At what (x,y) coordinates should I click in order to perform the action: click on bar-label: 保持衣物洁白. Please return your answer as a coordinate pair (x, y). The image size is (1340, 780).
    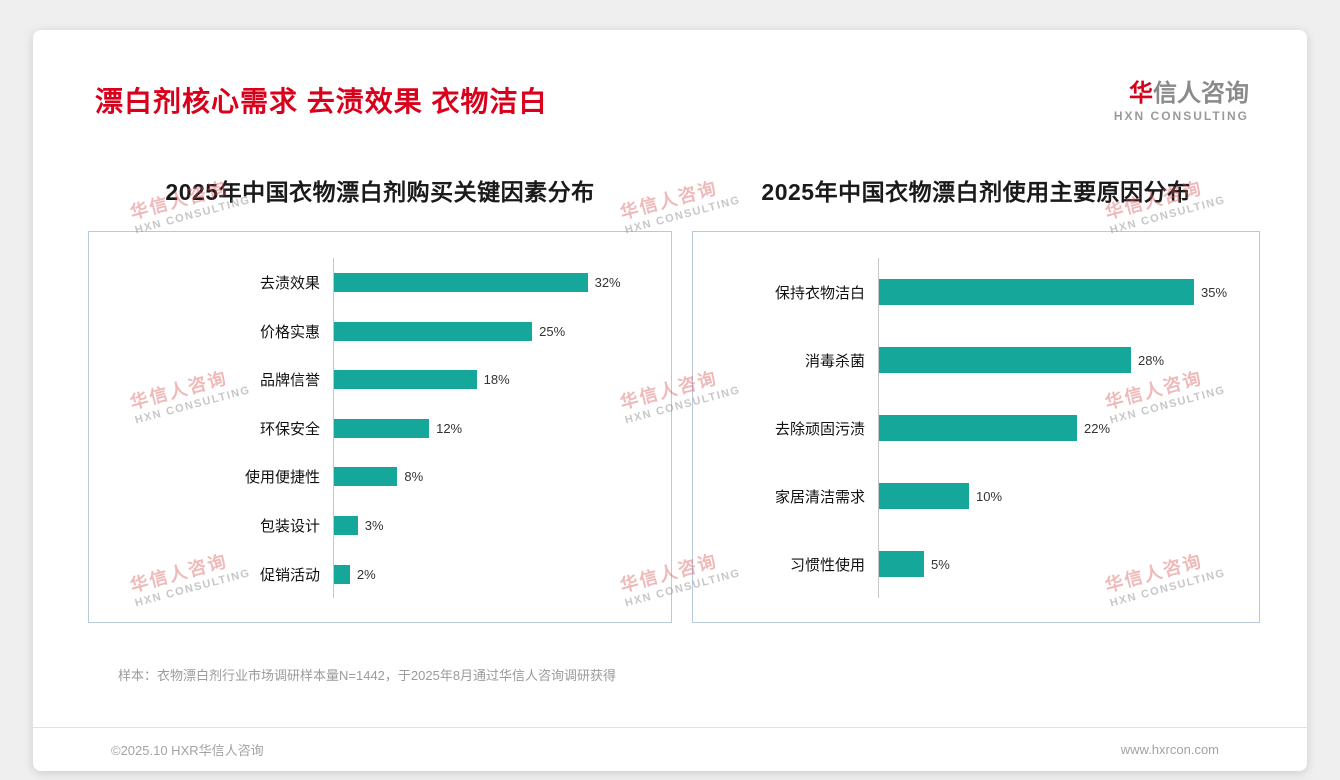
    Looking at the image, I should click on (819, 293).